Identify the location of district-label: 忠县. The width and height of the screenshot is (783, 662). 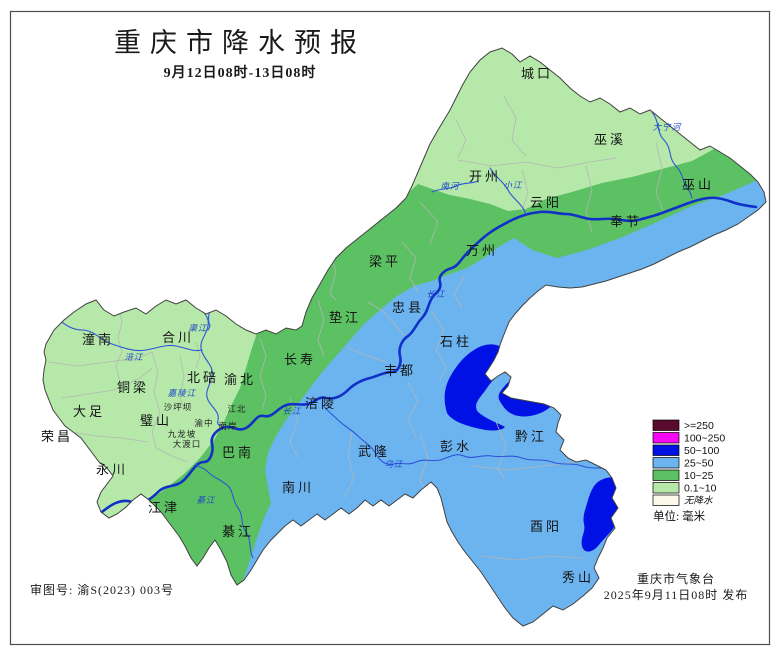
(408, 307).